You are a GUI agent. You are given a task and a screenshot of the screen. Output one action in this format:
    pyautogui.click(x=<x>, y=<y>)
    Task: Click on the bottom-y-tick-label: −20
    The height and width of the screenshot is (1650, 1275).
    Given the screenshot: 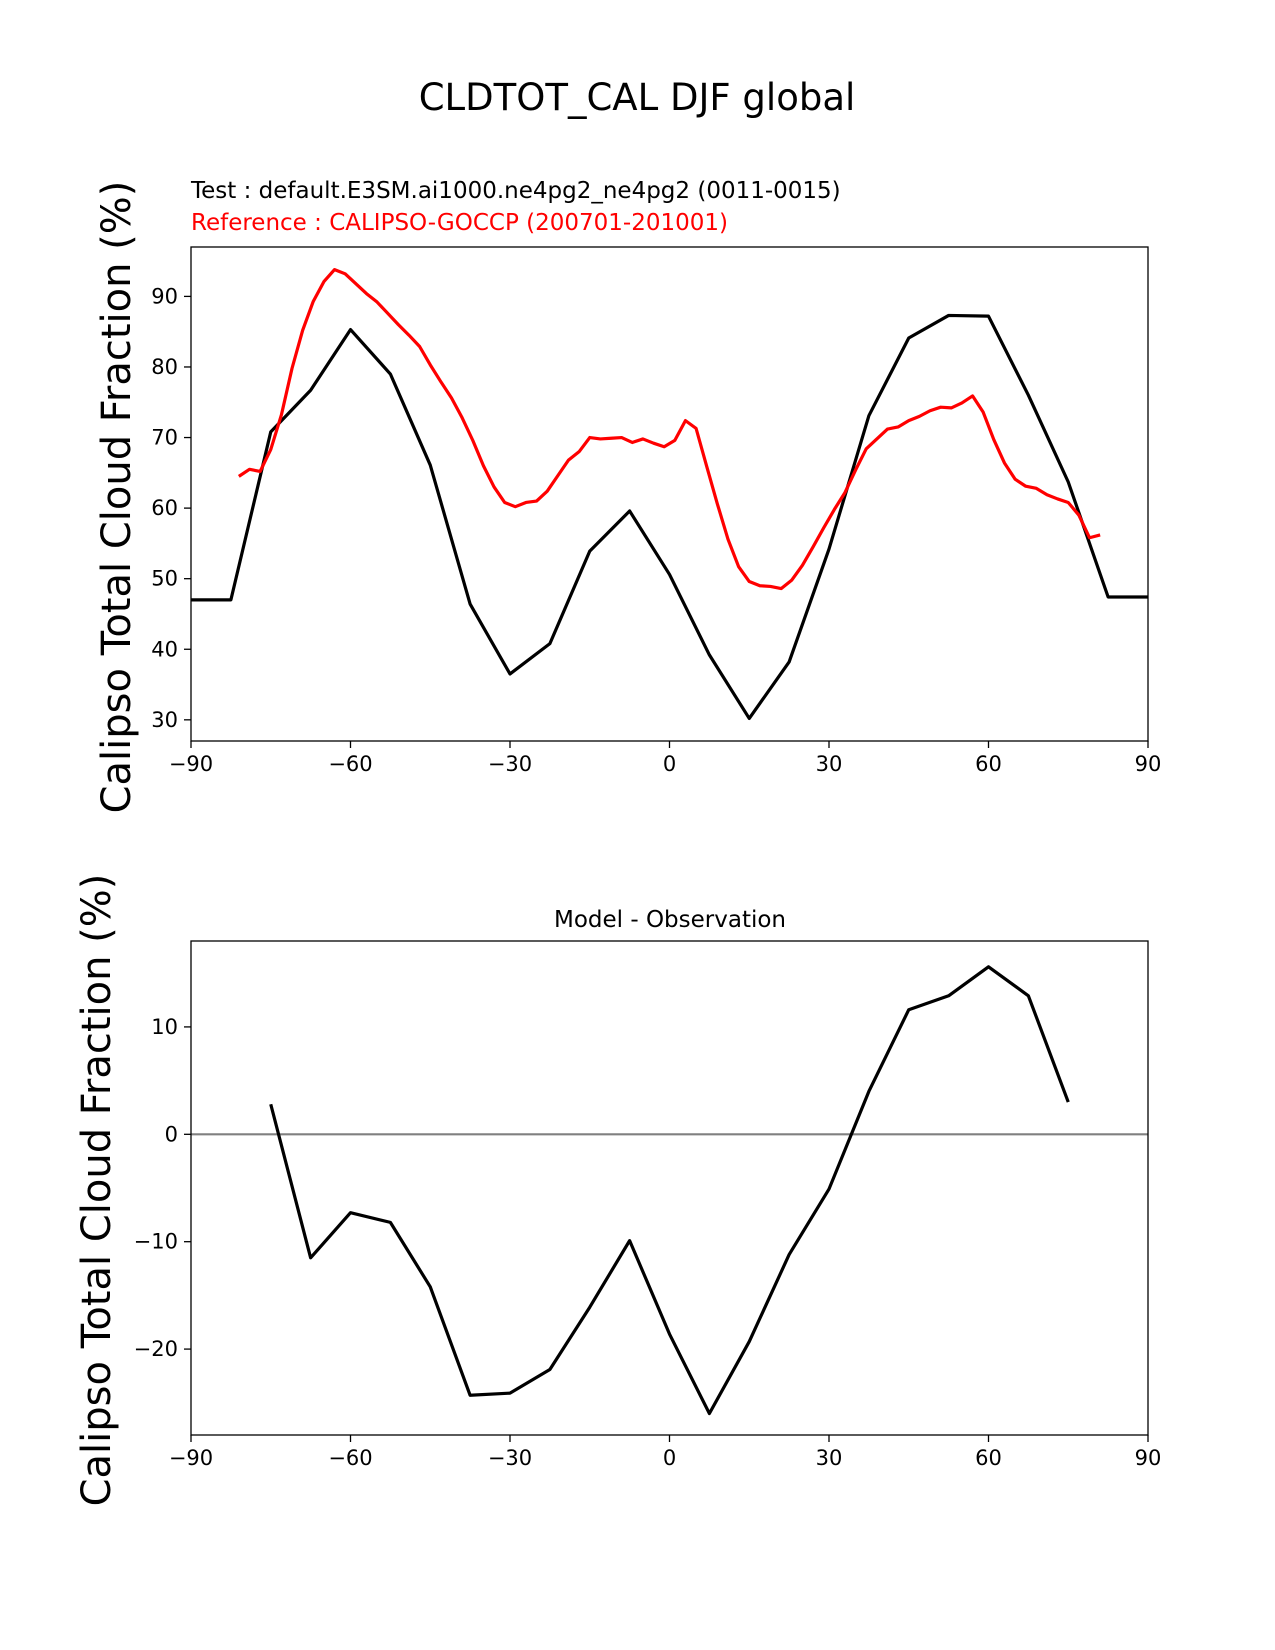 What is the action you would take?
    pyautogui.click(x=156, y=1349)
    